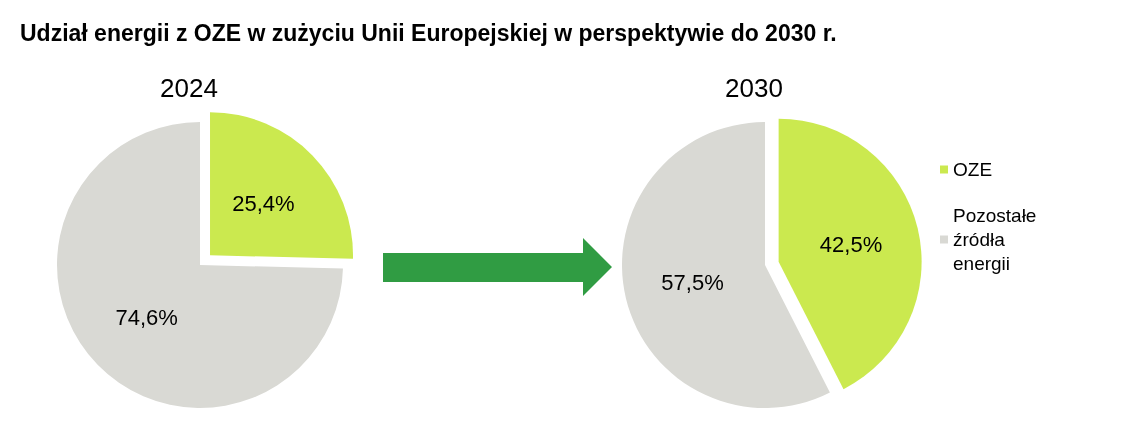 This screenshot has width=1128, height=433. Describe the element at coordinates (851, 244) in the screenshot. I see `data-label: 42,5%` at that location.